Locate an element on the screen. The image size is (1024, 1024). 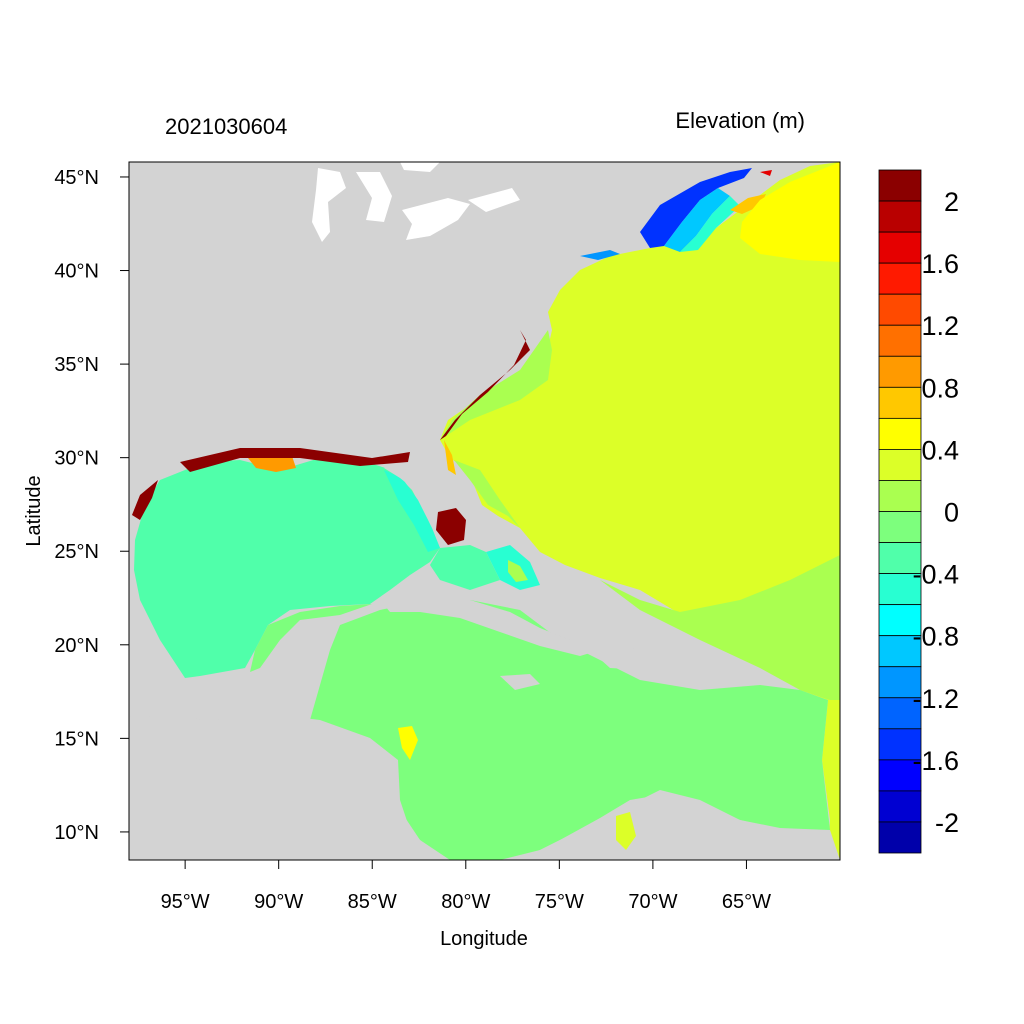
great-lakes is located at coordinates (416, 202).